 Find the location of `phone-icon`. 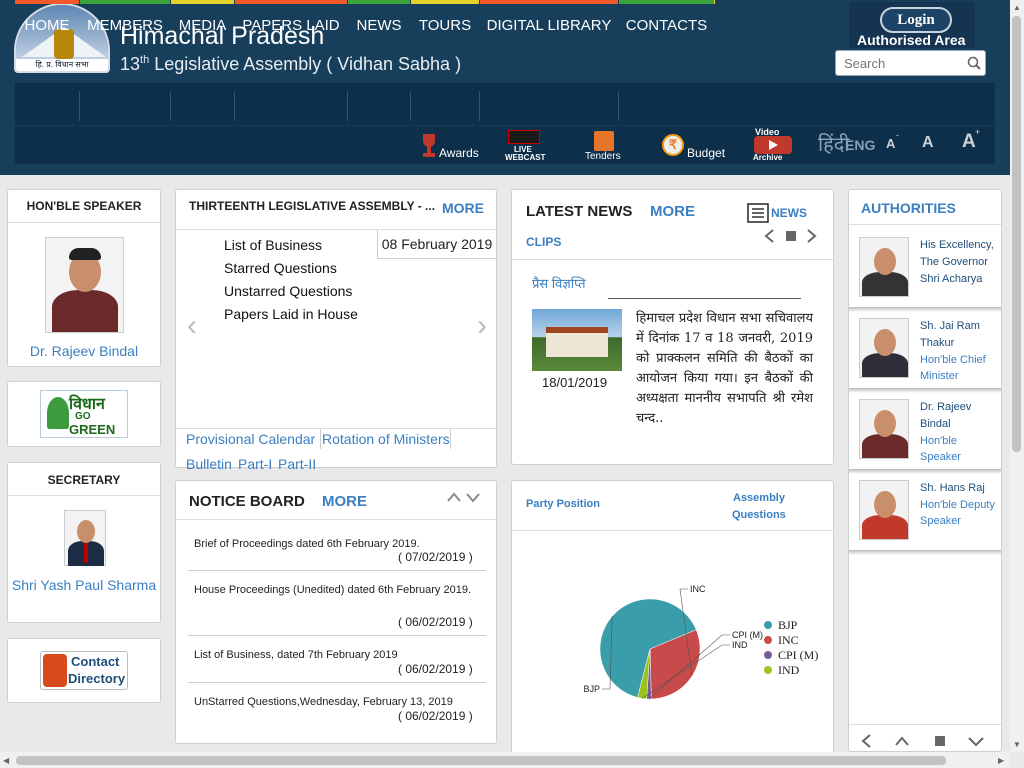

phone-icon is located at coordinates (55, 670).